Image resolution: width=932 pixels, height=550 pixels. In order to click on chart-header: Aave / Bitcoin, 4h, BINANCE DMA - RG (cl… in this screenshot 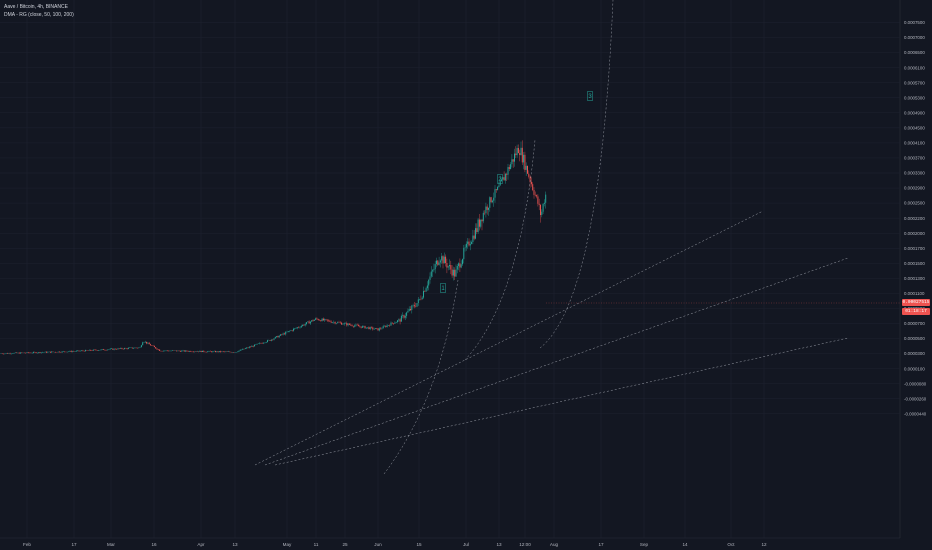, I will do `click(39, 11)`.